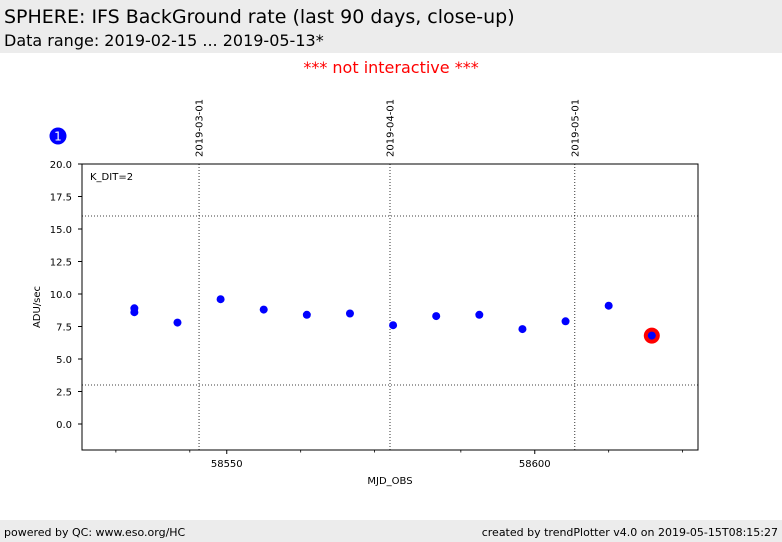 Image resolution: width=782 pixels, height=542 pixels. I want to click on y-tick-label: 0.0, so click(64, 425).